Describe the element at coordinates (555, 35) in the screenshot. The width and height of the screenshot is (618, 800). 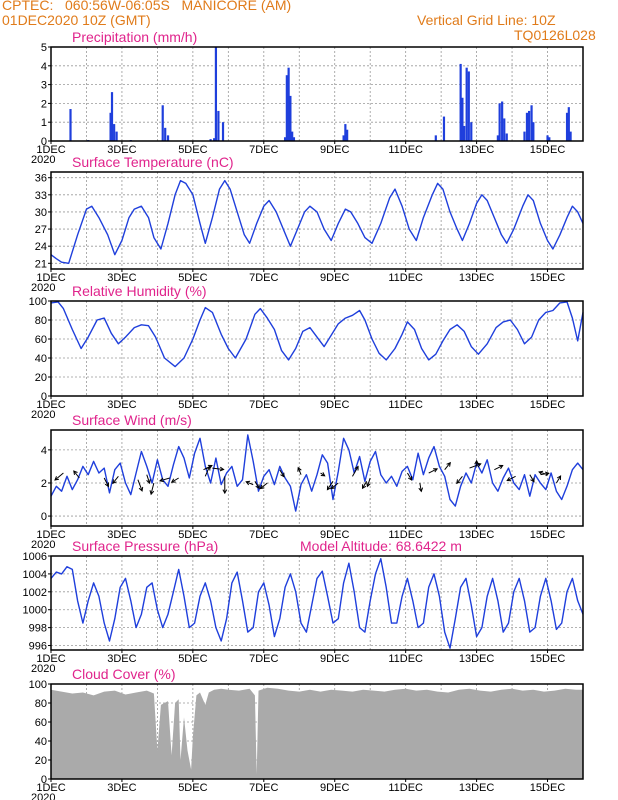
I see `header-code: TQ0126L028` at that location.